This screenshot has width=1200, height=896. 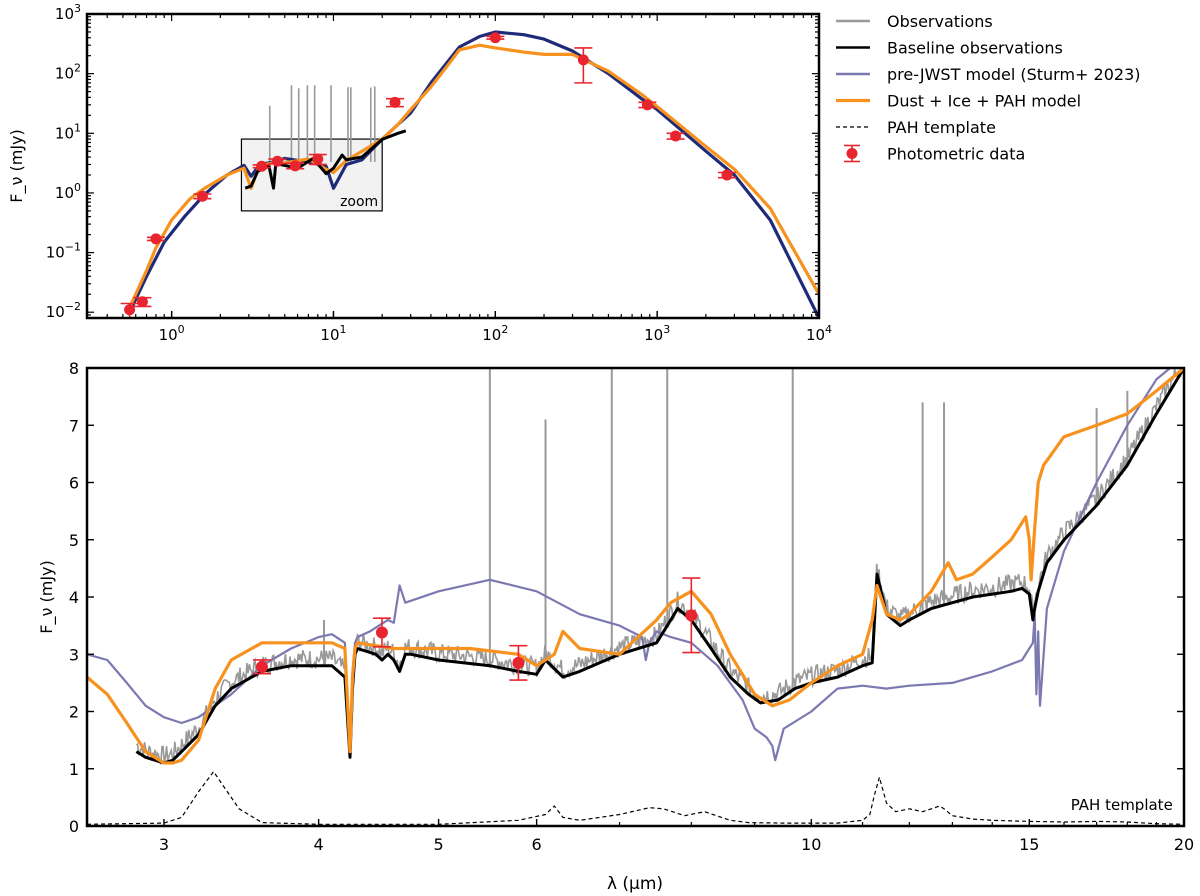 What do you see at coordinates (77, 68) in the screenshot?
I see `top-y-tick-label-exponent: 2` at bounding box center [77, 68].